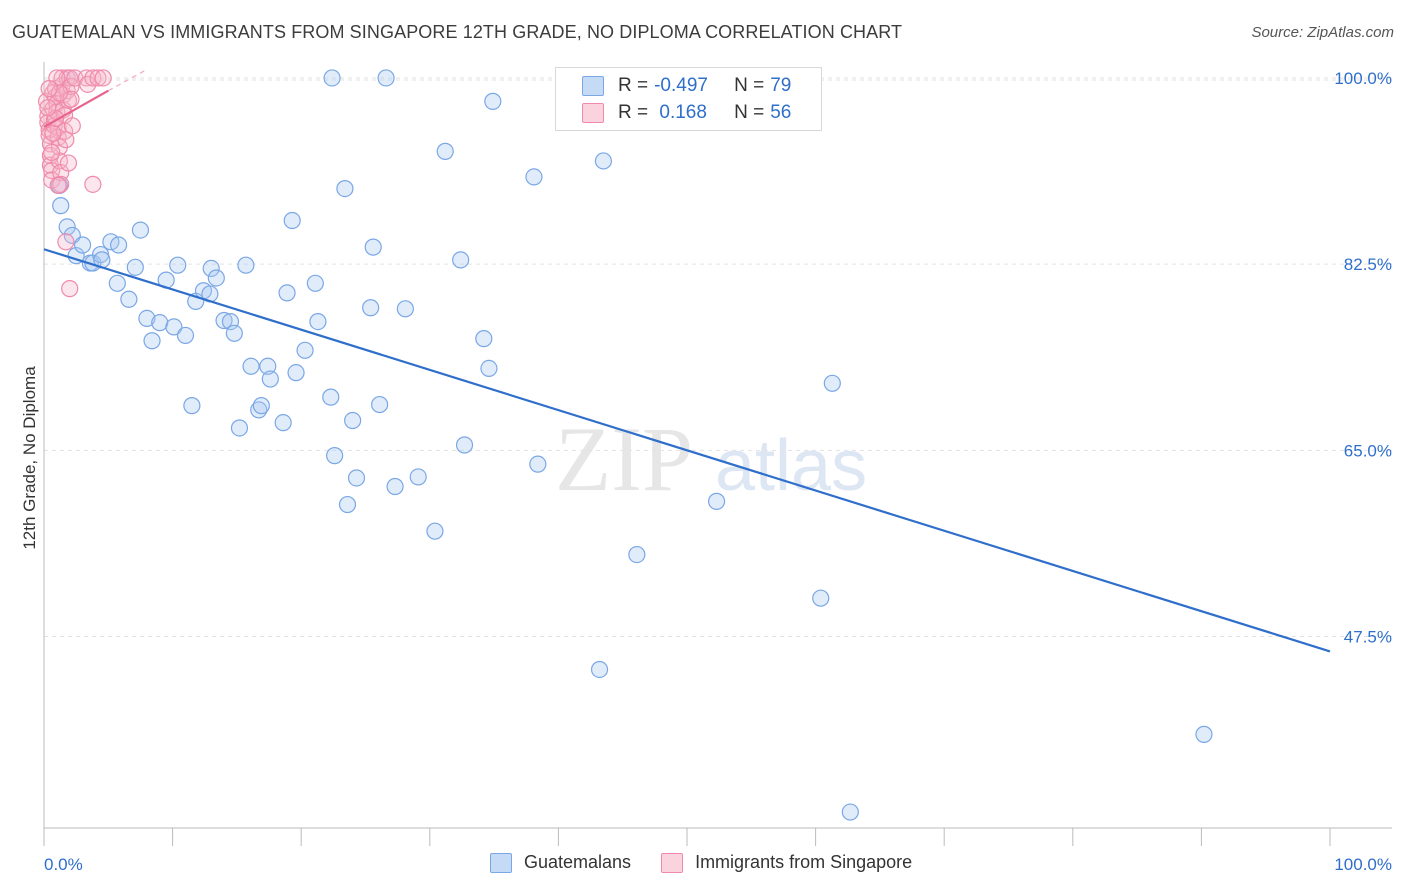 The height and width of the screenshot is (892, 1406). What do you see at coordinates (1363, 78) in the screenshot?
I see `y-tick-label: 100.0%` at bounding box center [1363, 78].